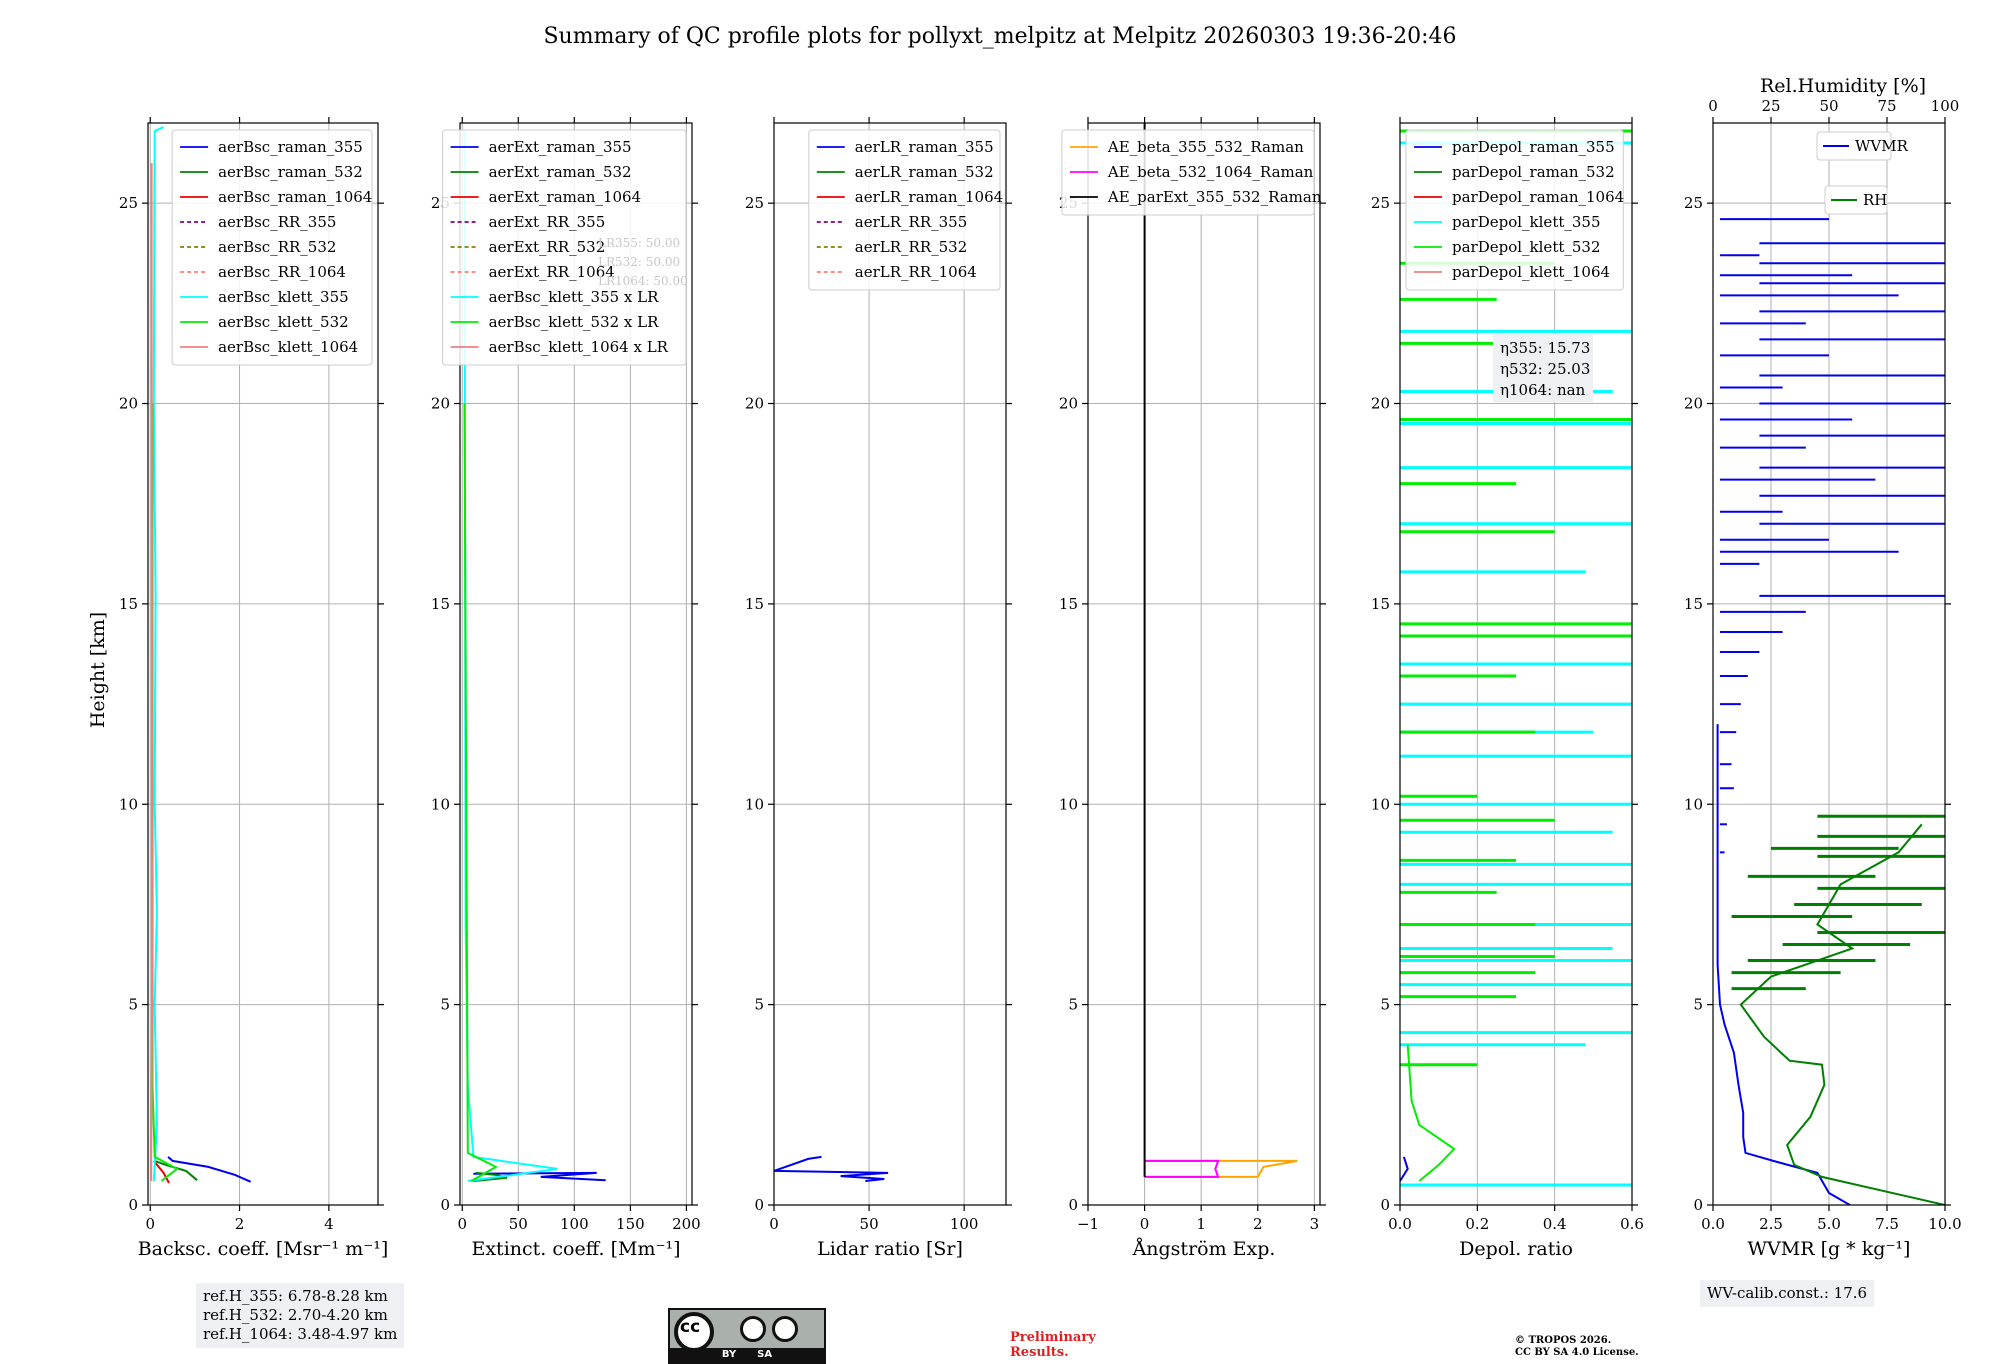  Describe the element at coordinates (547, 222) in the screenshot. I see `legend-label: aerExt_RR_355` at that location.